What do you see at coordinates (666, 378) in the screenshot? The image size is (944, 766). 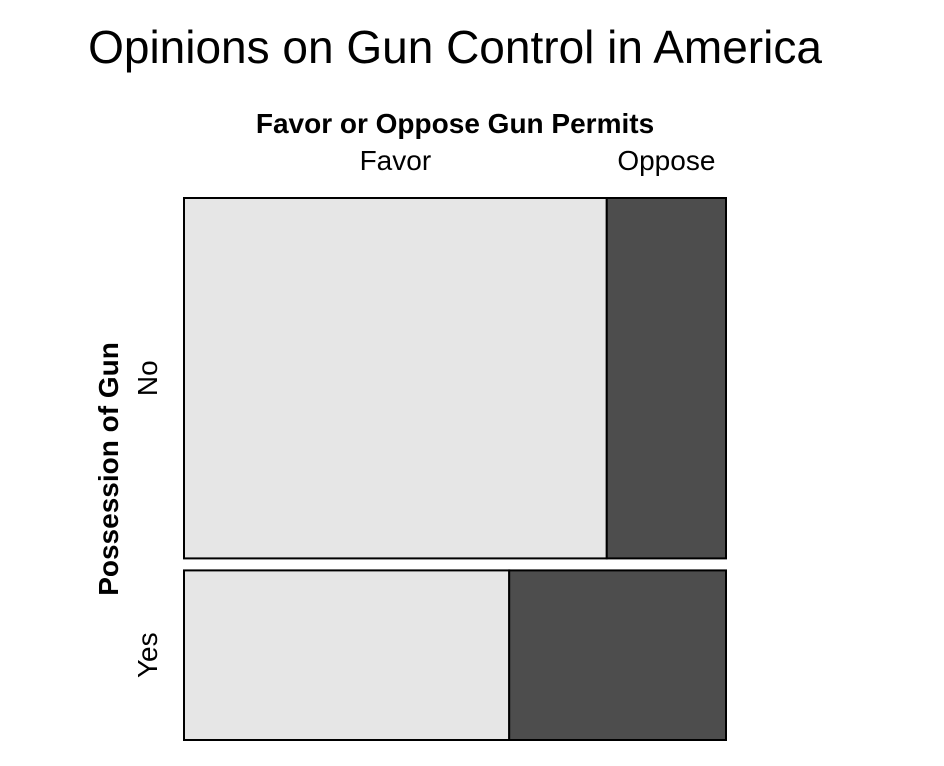 I see `tile-no-oppose` at bounding box center [666, 378].